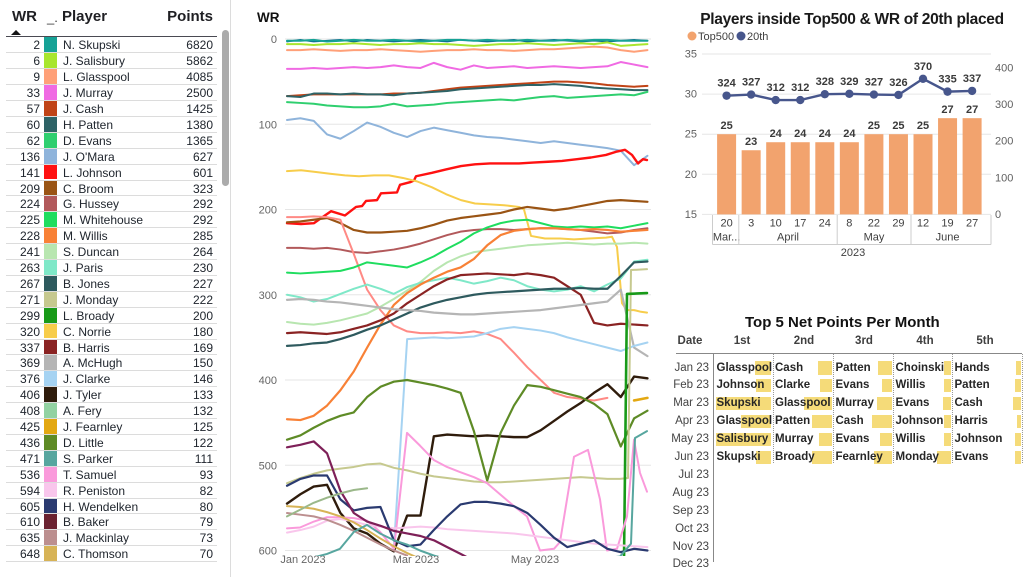 The height and width of the screenshot is (577, 1024). Describe the element at coordinates (972, 79) in the screenshot. I see `svg-text: 337` at that location.